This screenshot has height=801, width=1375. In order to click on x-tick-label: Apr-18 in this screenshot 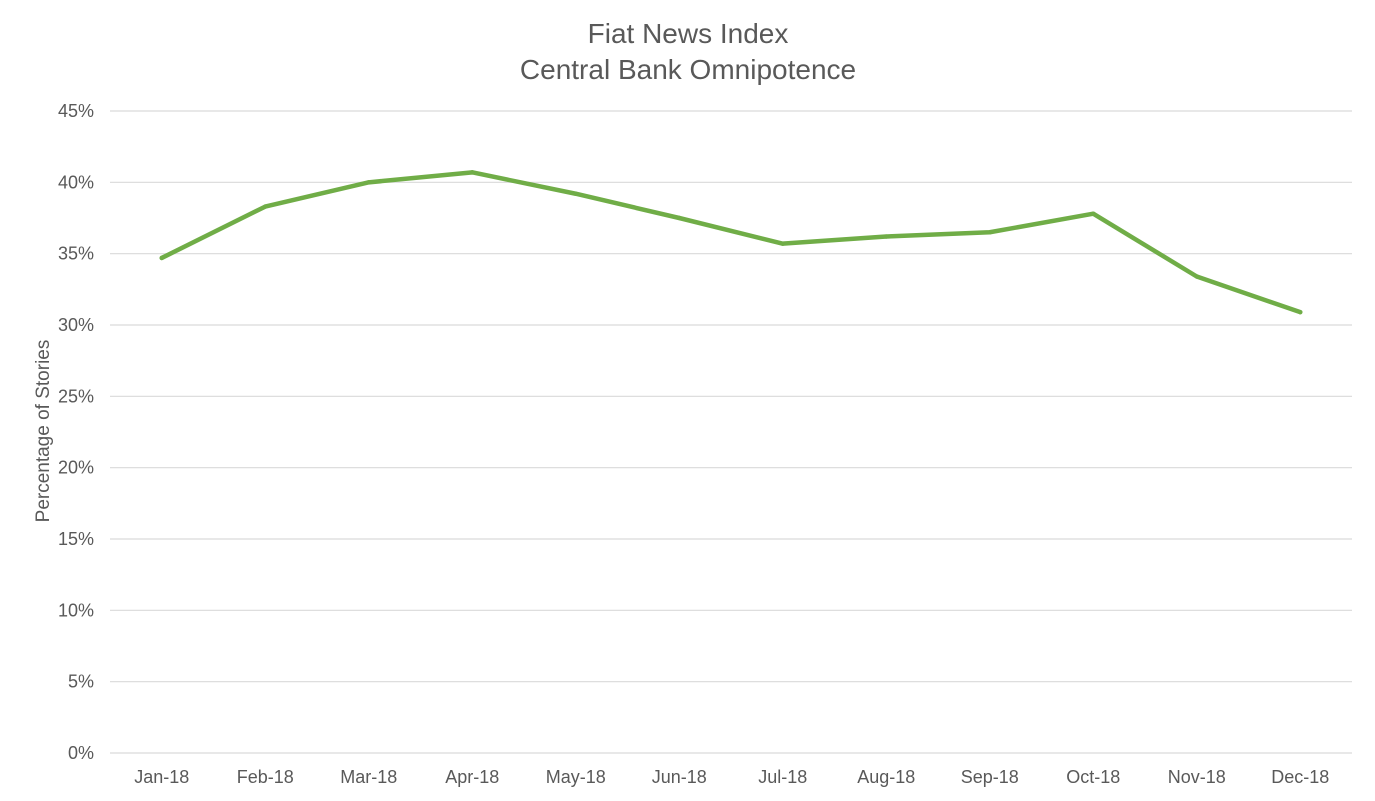, I will do `click(472, 777)`.